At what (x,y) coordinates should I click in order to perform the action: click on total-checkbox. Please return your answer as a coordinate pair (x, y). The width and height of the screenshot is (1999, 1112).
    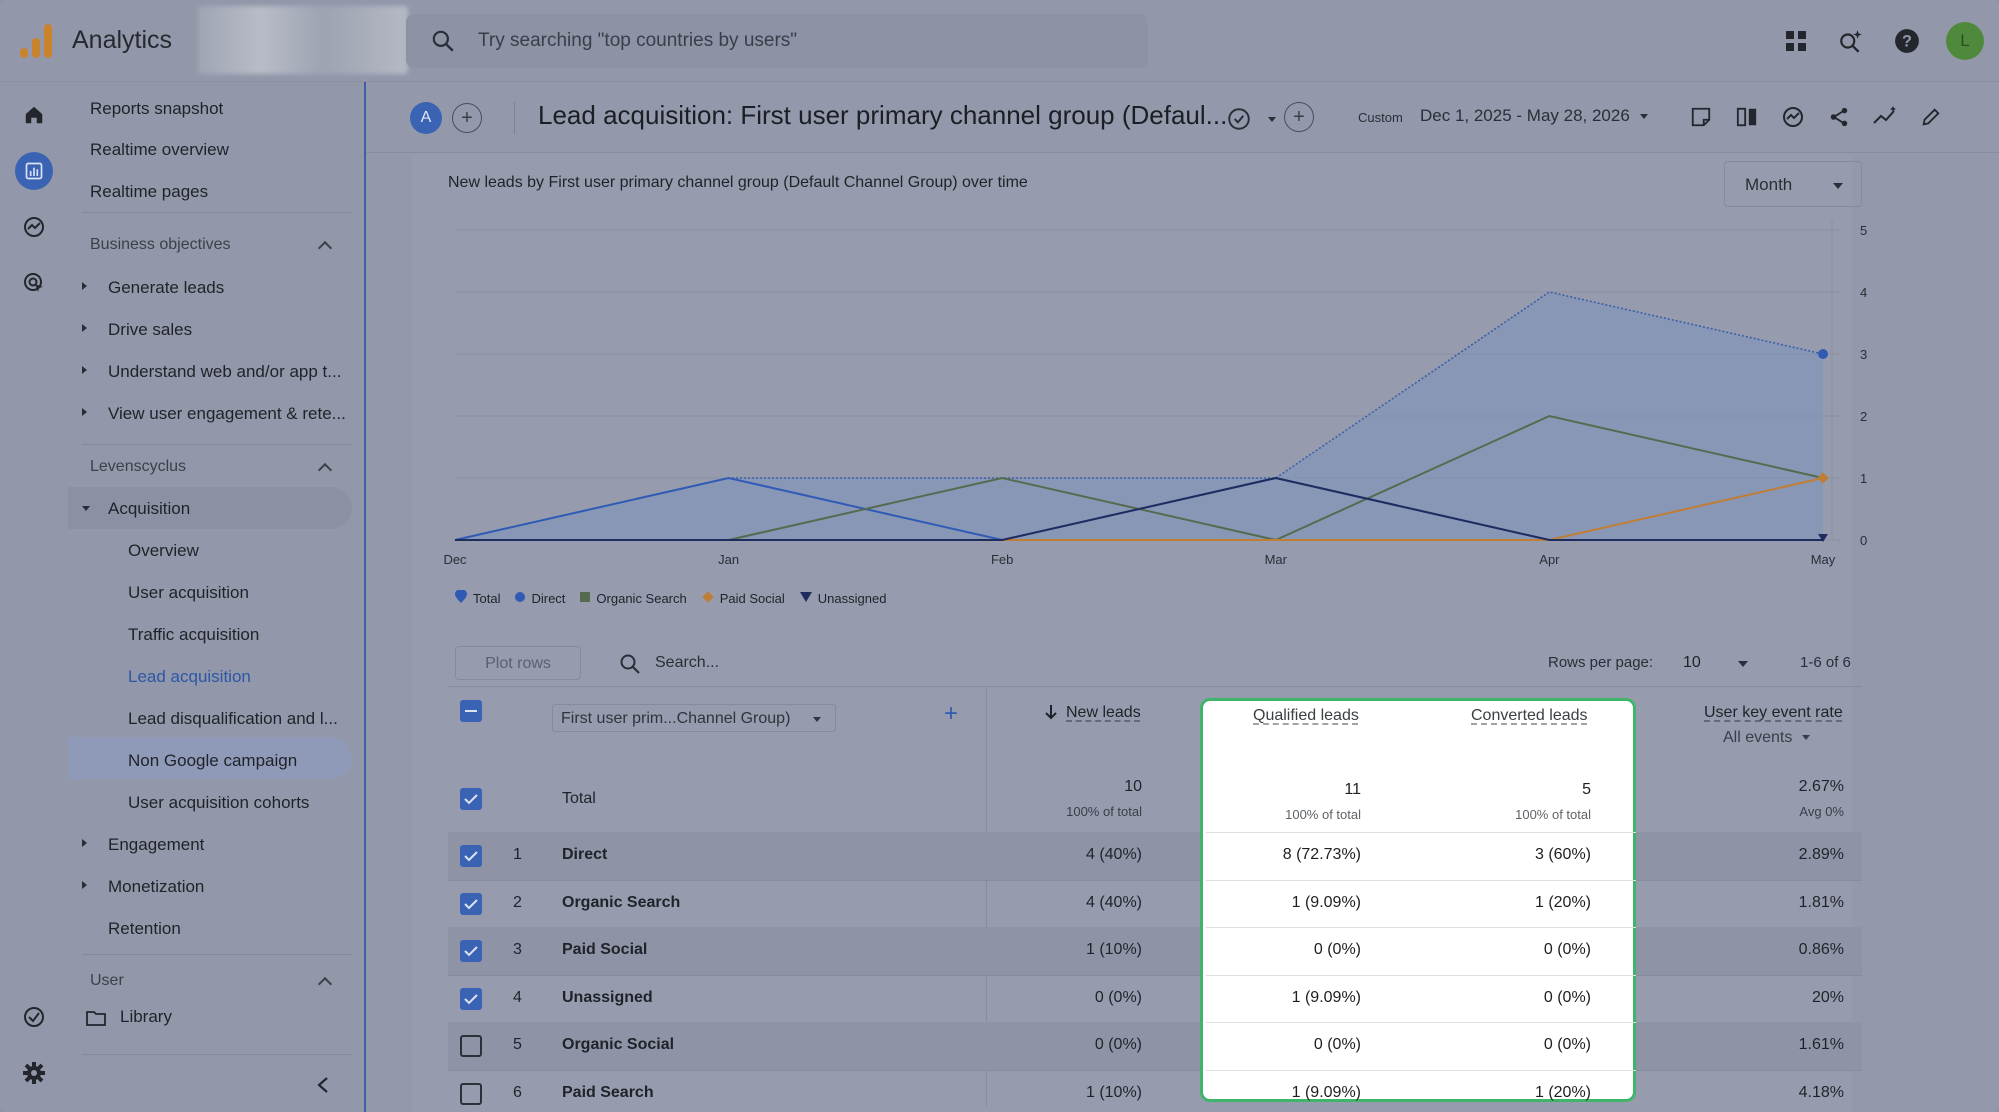
    Looking at the image, I should click on (471, 799).